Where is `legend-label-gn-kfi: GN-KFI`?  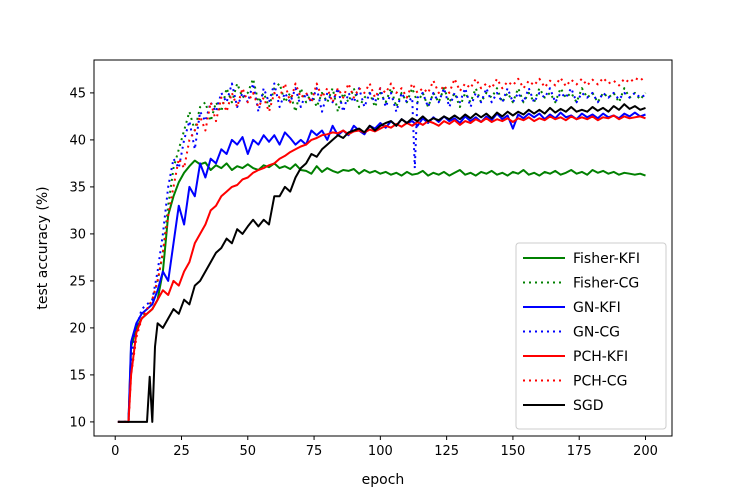
legend-label-gn-kfi: GN-KFI is located at coordinates (597, 308).